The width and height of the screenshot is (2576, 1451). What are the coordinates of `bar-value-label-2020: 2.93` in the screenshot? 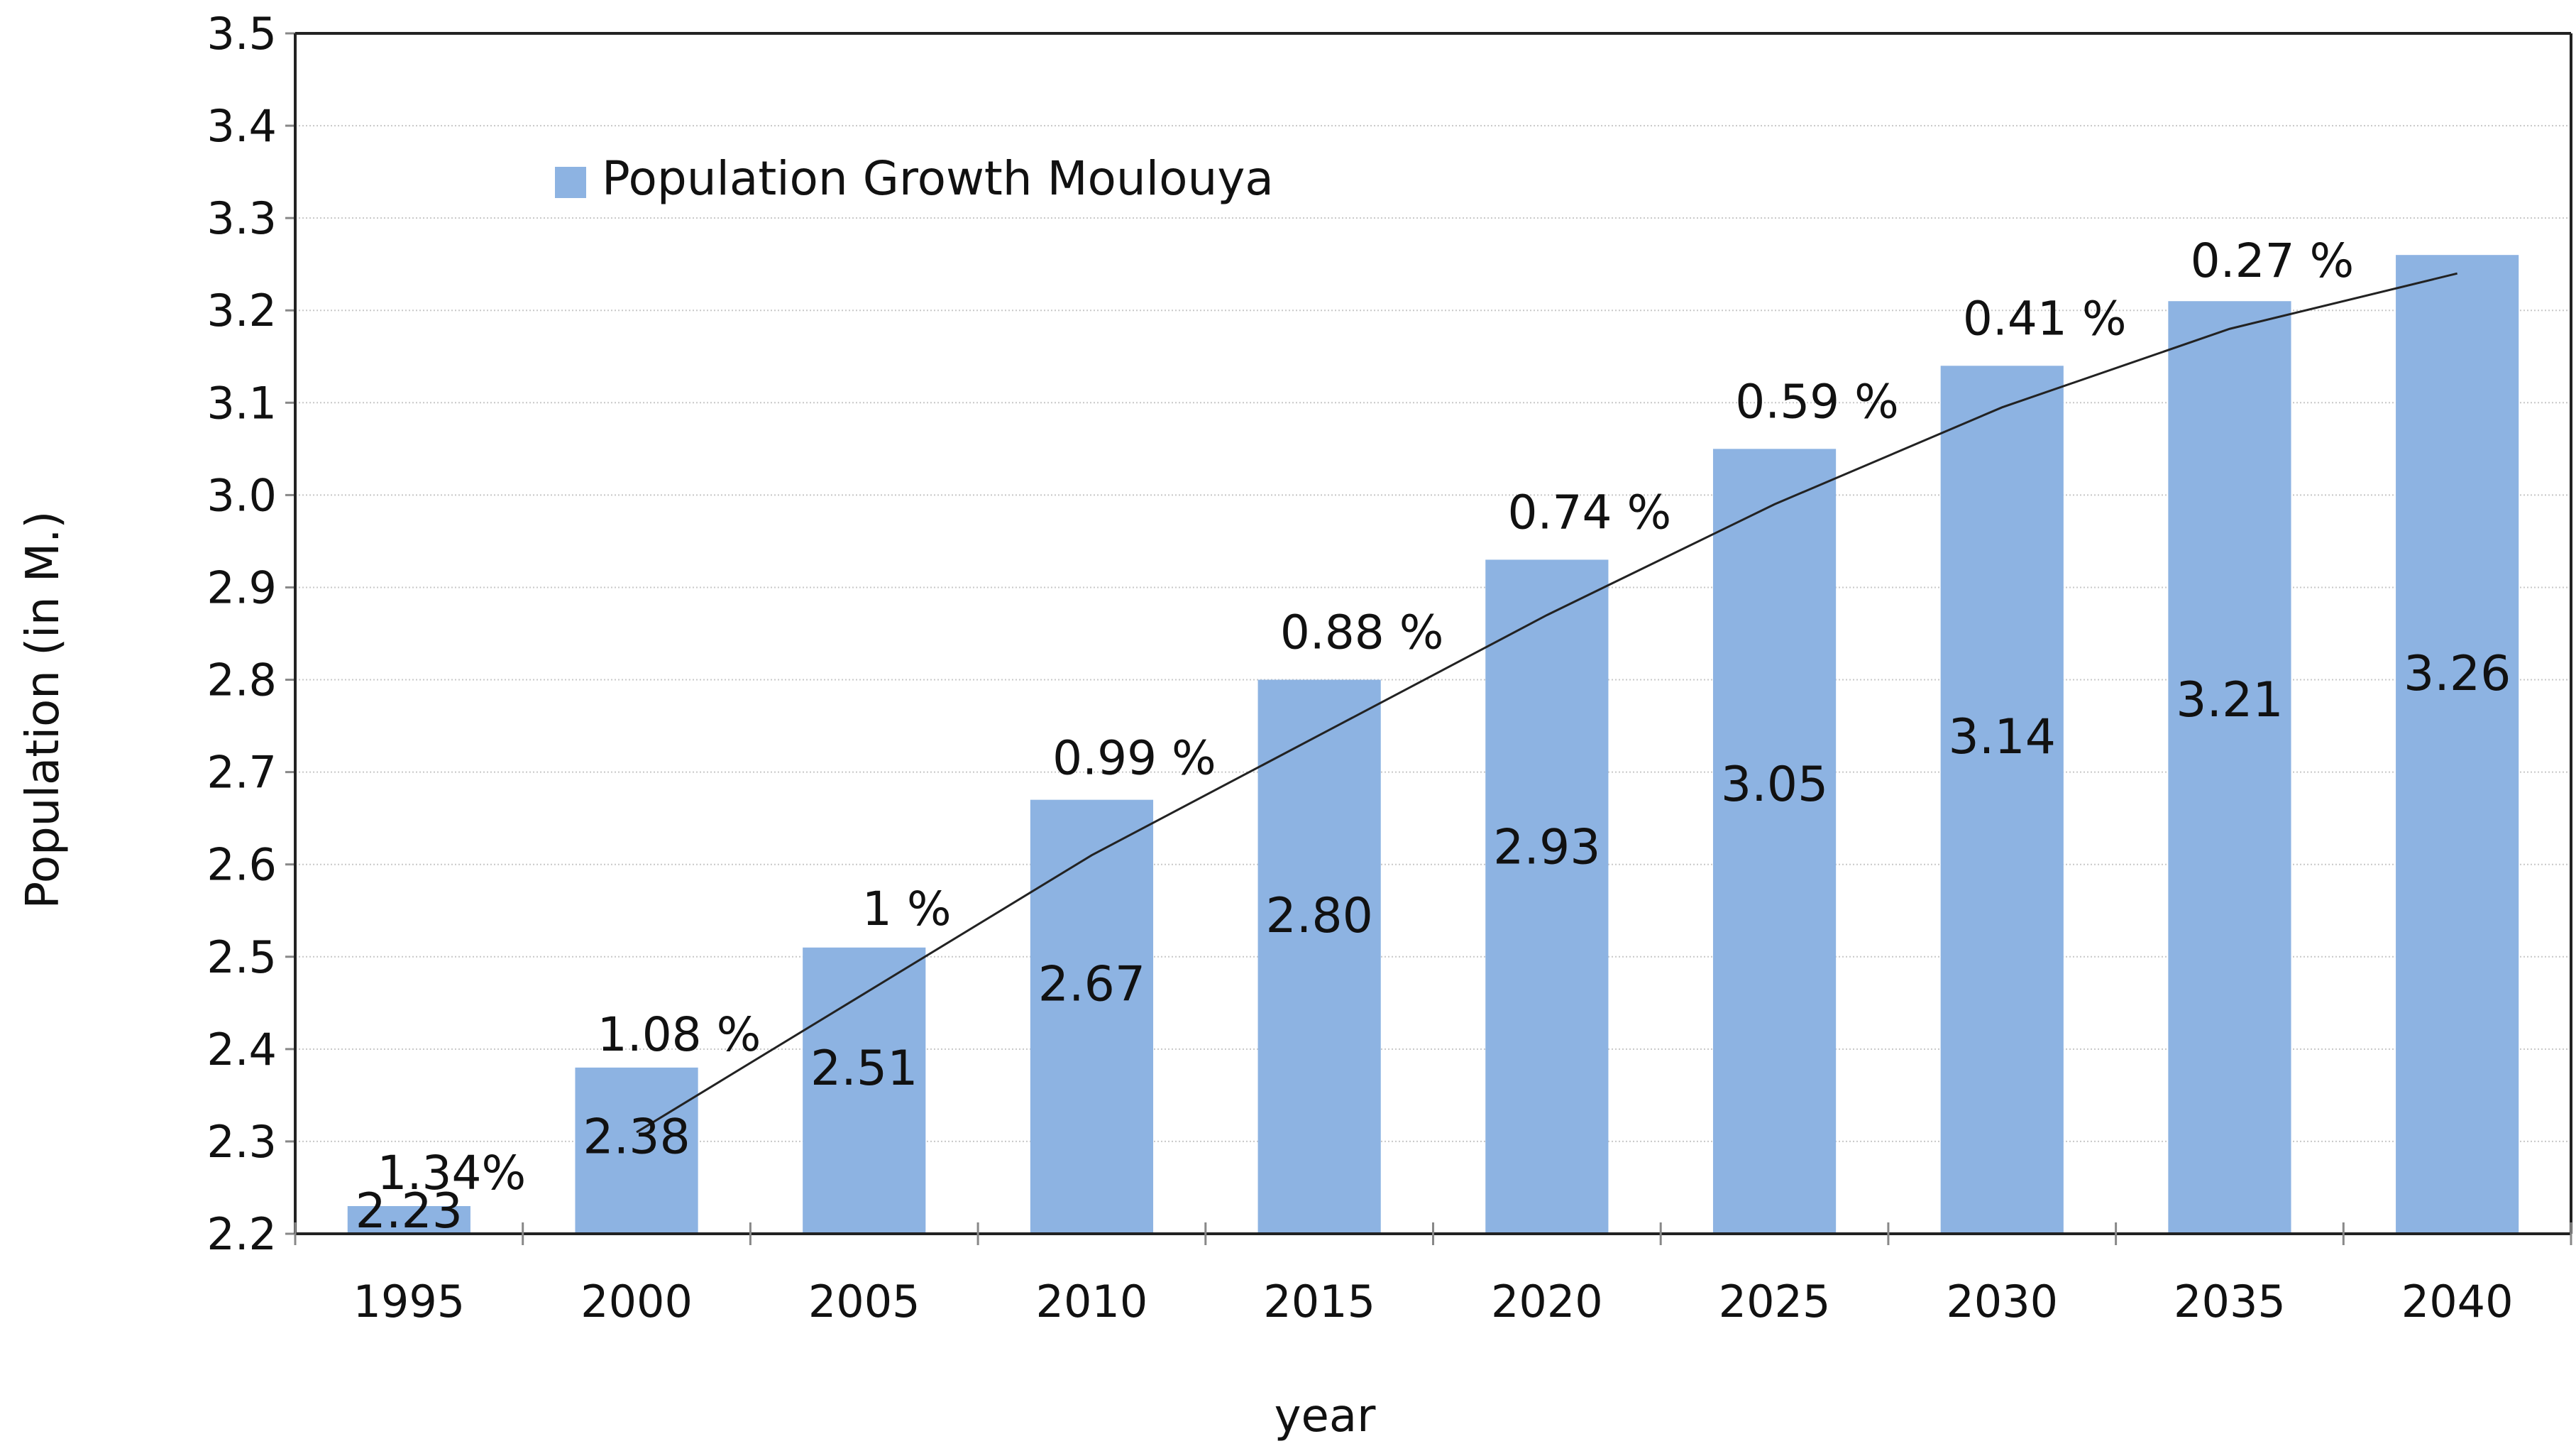 It's located at (1546, 848).